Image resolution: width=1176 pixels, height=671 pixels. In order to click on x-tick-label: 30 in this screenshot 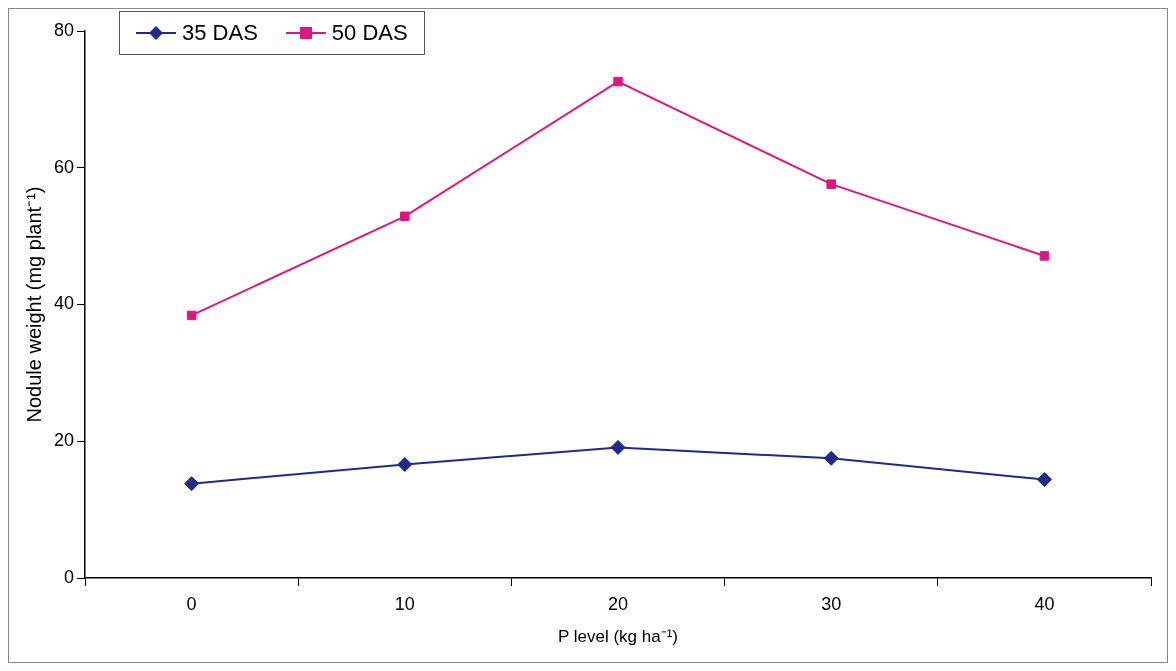, I will do `click(831, 603)`.